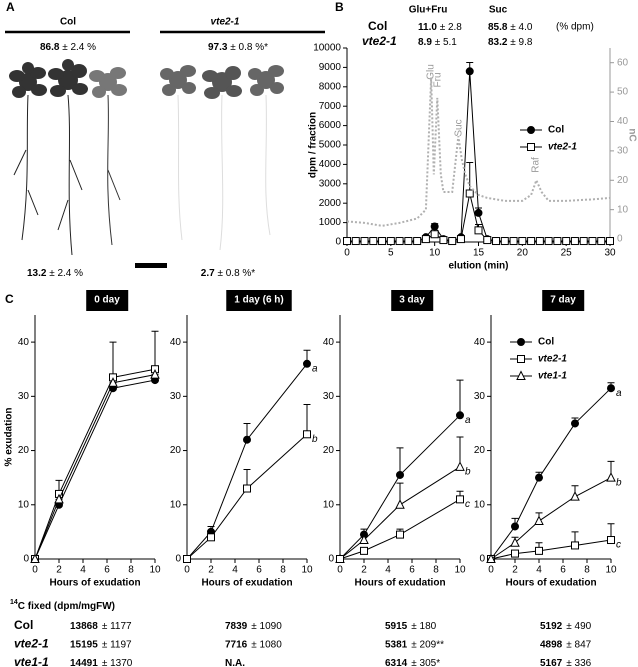  I want to click on y2-tick-label: 60, so click(623, 62).